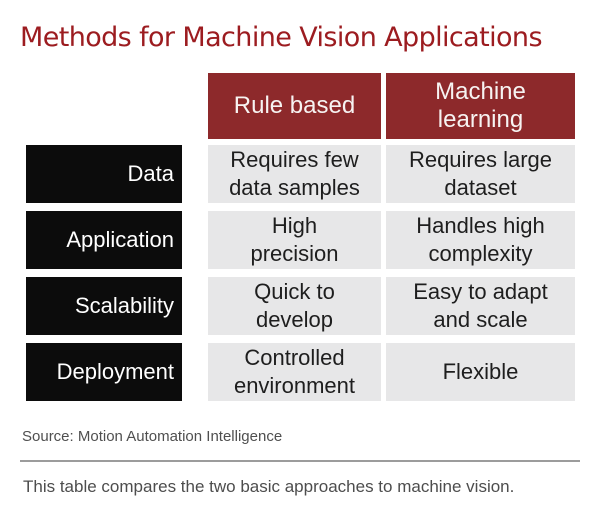  What do you see at coordinates (294, 306) in the screenshot?
I see `cell-scalability-rule-based: Quick to develop` at bounding box center [294, 306].